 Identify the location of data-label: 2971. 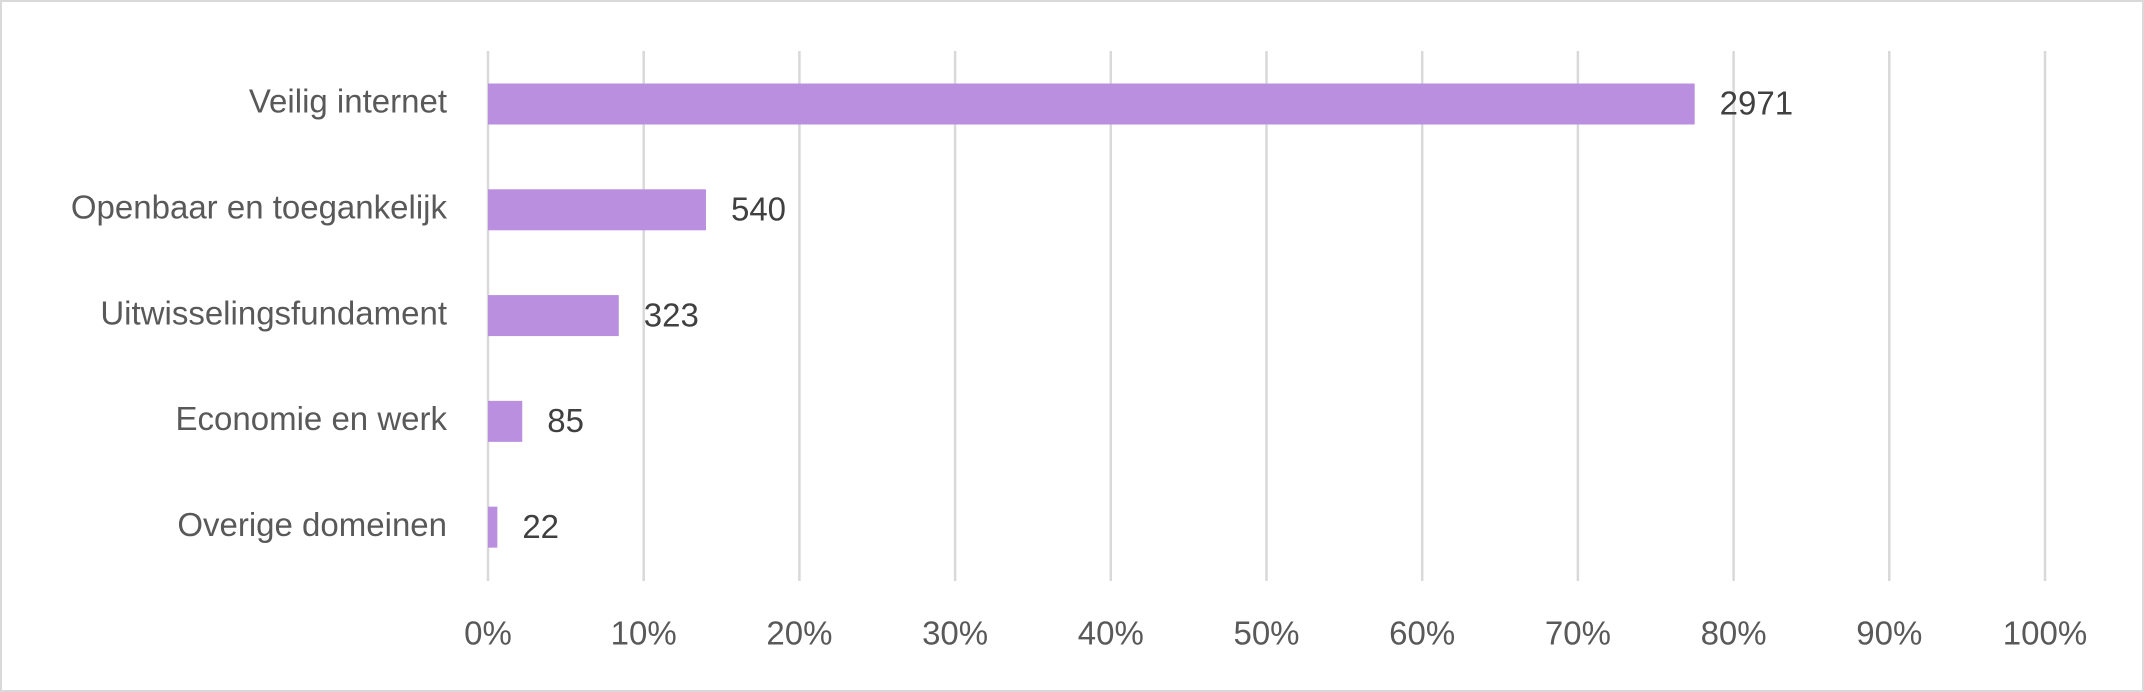
(1756, 103).